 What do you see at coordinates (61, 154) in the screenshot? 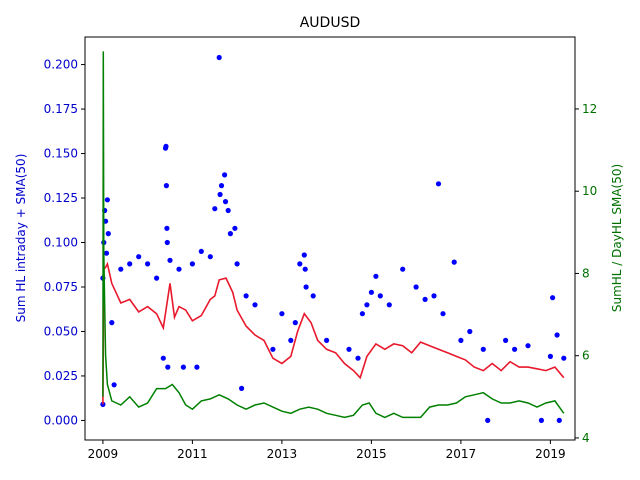
I see `left-tick-label: 0.150` at bounding box center [61, 154].